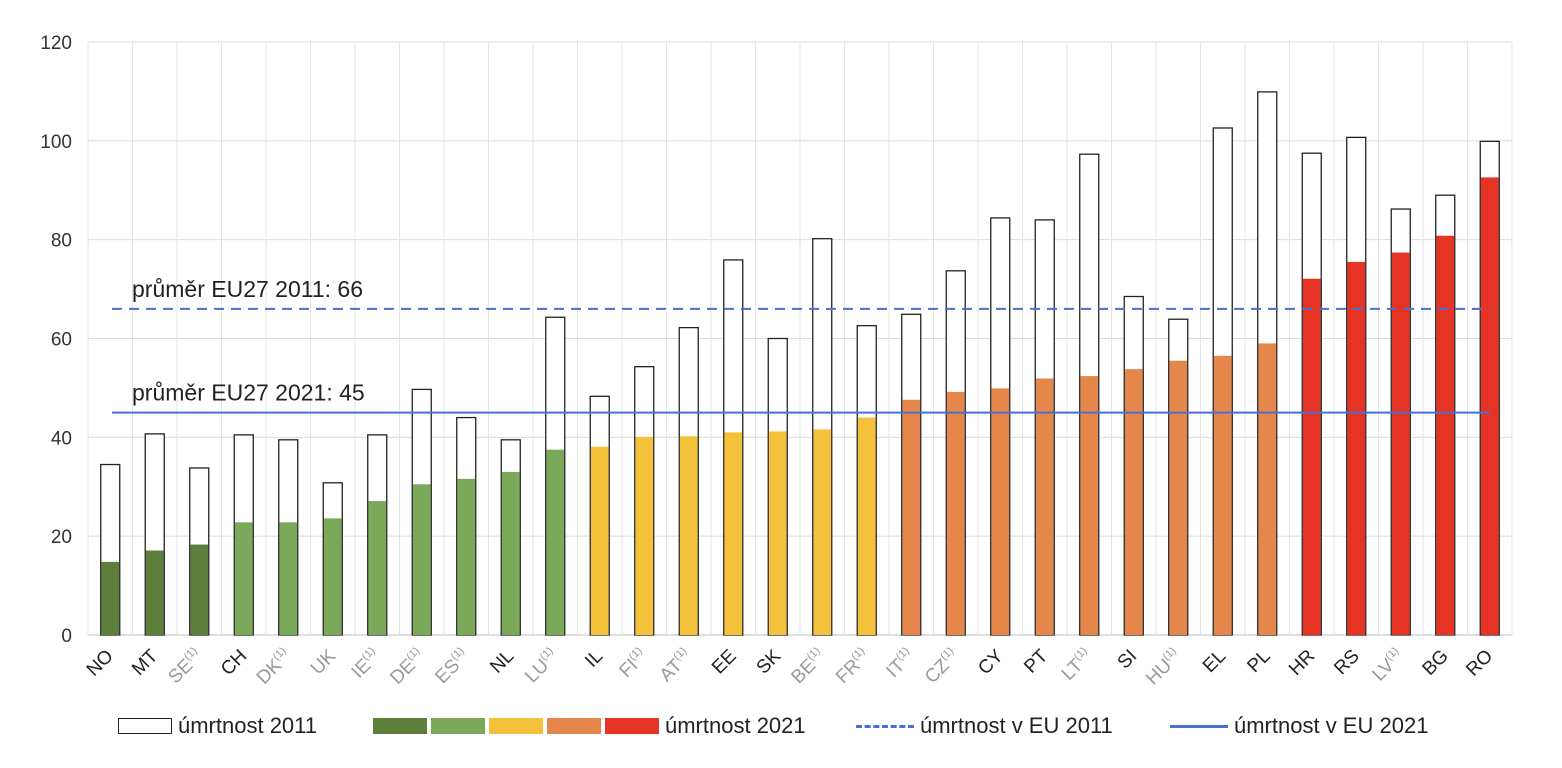  Describe the element at coordinates (61, 241) in the screenshot. I see `y-tick-label: 80` at that location.